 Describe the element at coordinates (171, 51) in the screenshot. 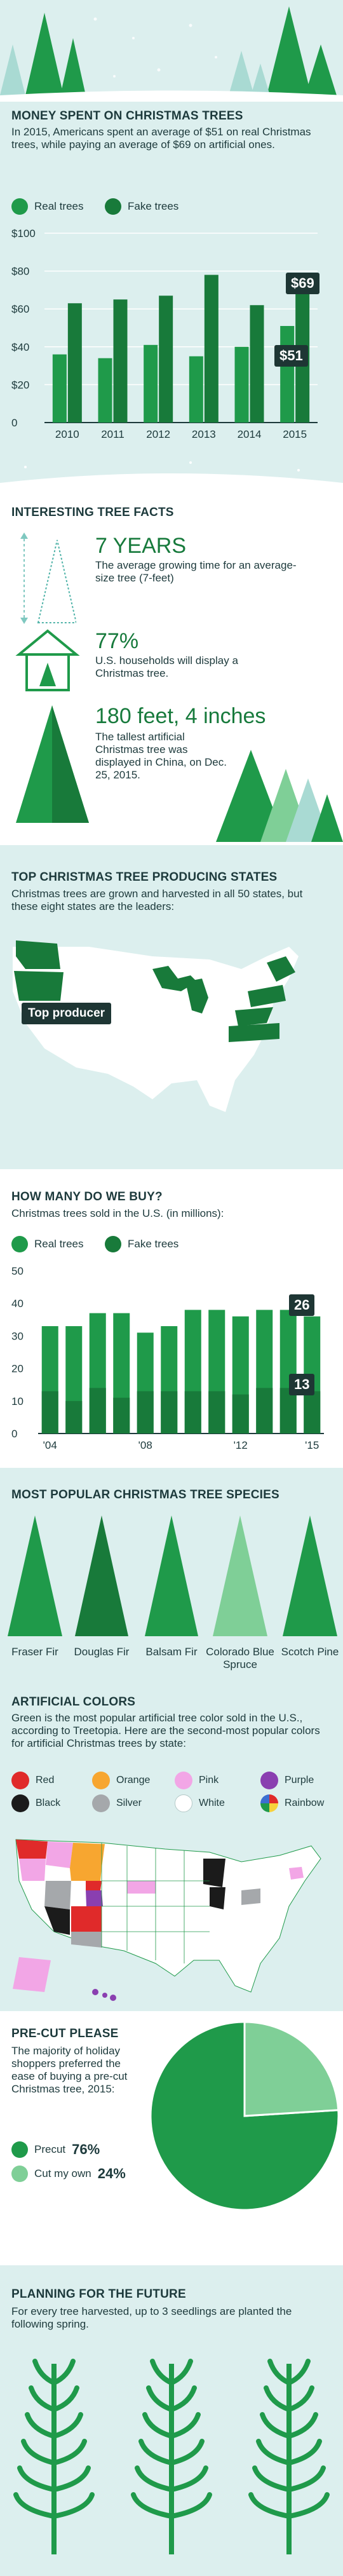

I see `header-trees` at that location.